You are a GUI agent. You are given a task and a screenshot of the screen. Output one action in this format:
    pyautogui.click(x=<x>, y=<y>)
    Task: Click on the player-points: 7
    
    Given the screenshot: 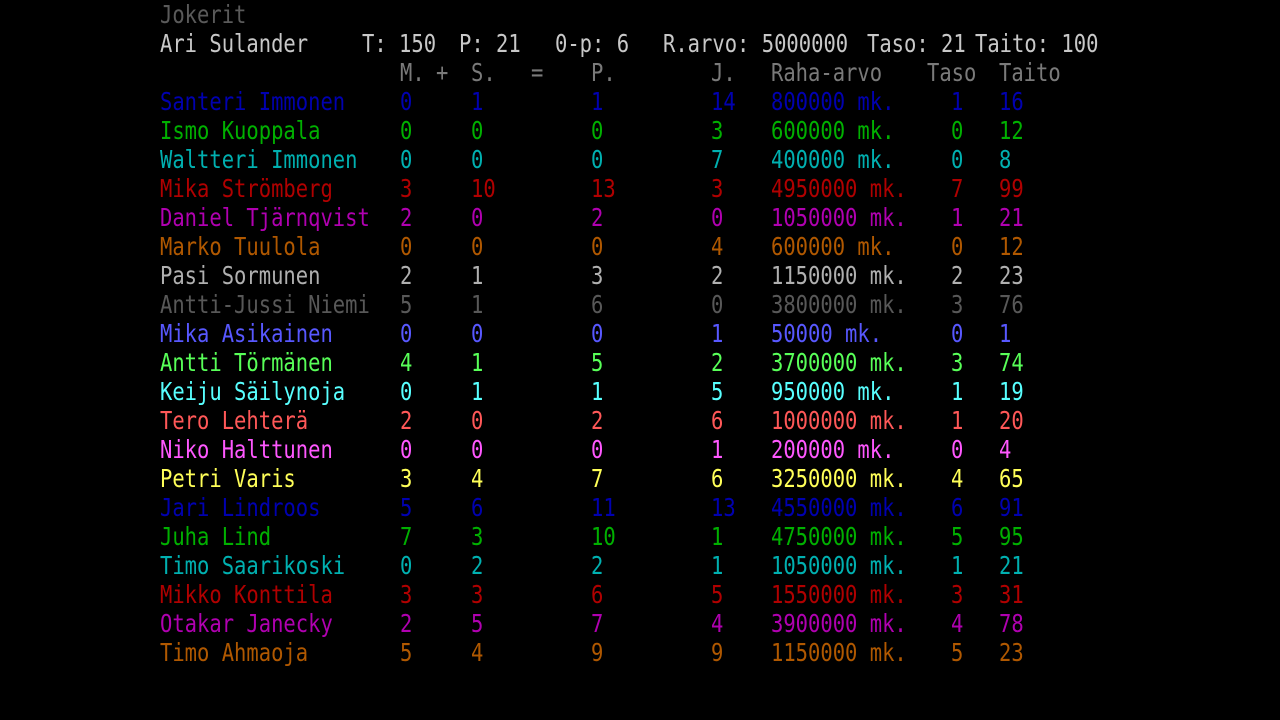 What is the action you would take?
    pyautogui.click(x=597, y=623)
    